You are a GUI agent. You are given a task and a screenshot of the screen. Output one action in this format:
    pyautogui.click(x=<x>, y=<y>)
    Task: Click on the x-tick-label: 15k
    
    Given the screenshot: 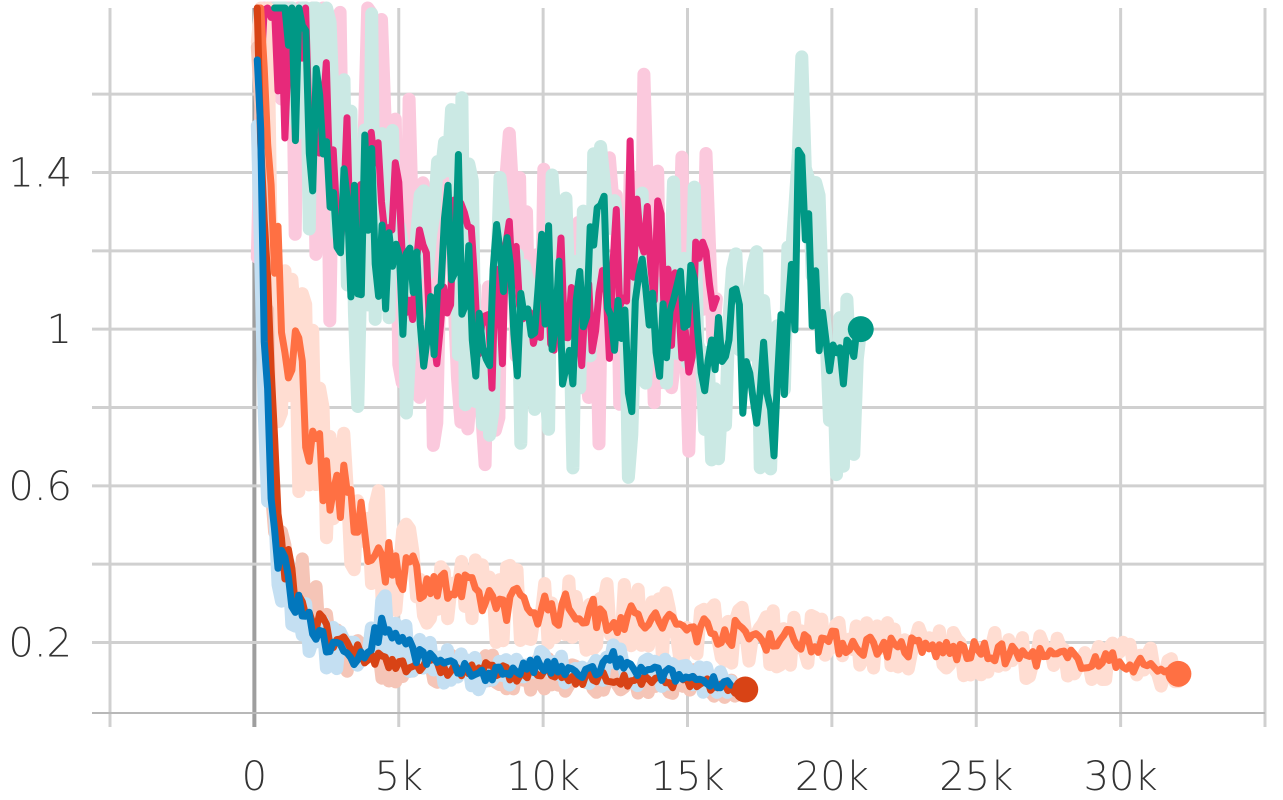 What is the action you would take?
    pyautogui.click(x=687, y=777)
    